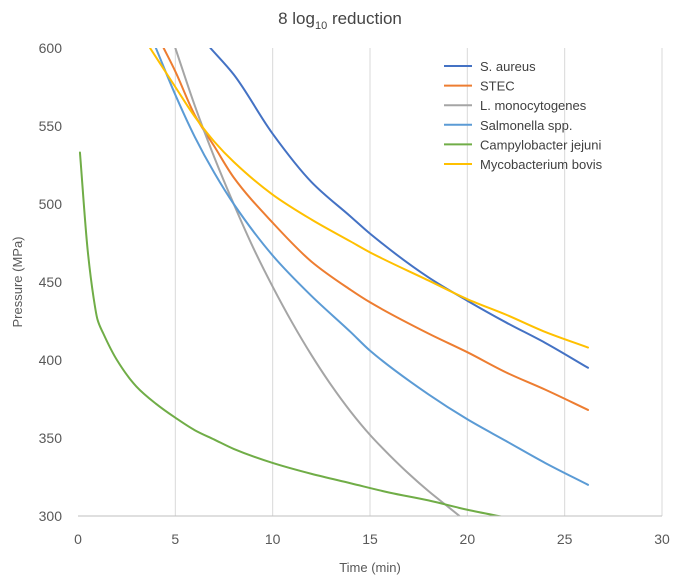  What do you see at coordinates (51, 48) in the screenshot?
I see `y-tick-label: 600` at bounding box center [51, 48].